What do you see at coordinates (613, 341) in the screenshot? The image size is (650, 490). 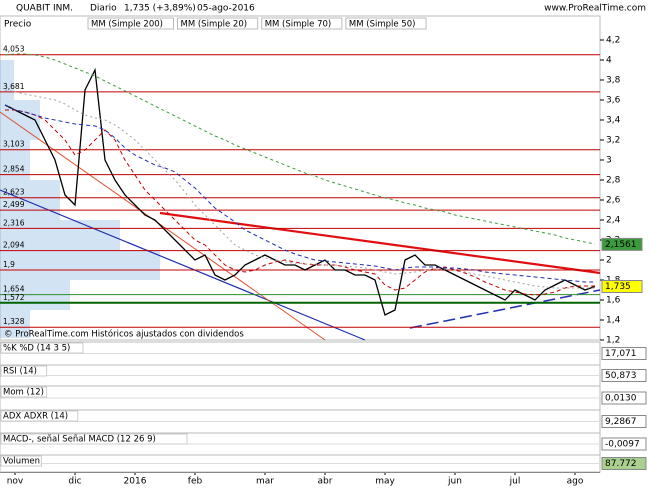 I see `y-tick-label: 1,2` at bounding box center [613, 341].